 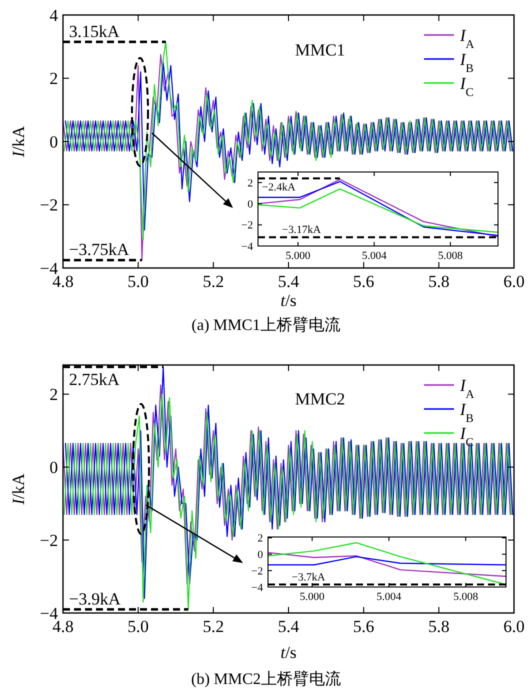 What do you see at coordinates (279, 187) in the screenshot?
I see `annotation: −2.4kA` at bounding box center [279, 187].